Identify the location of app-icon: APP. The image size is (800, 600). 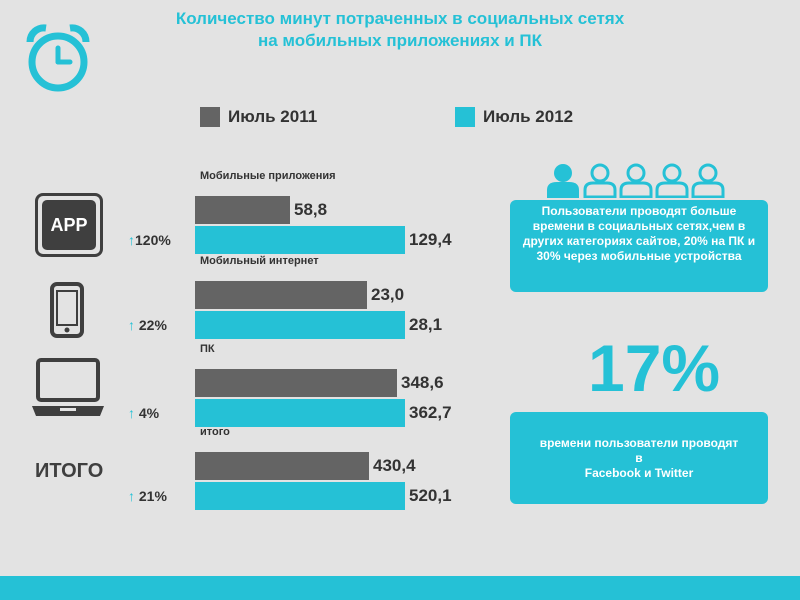
(69, 225).